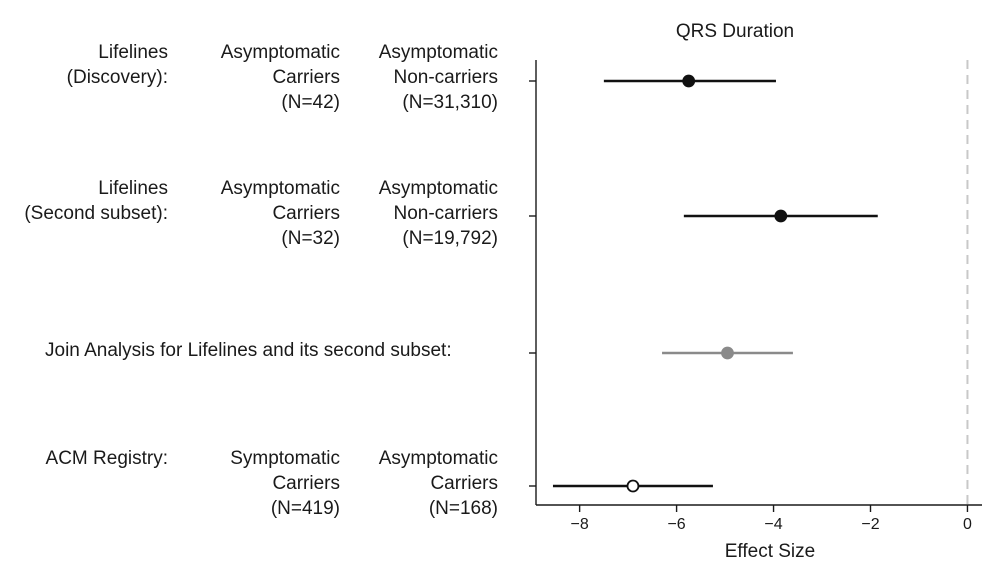  I want to click on row-discovery-group2-label: Asymptomatic Non-carriers (N=31,310), so click(438, 78).